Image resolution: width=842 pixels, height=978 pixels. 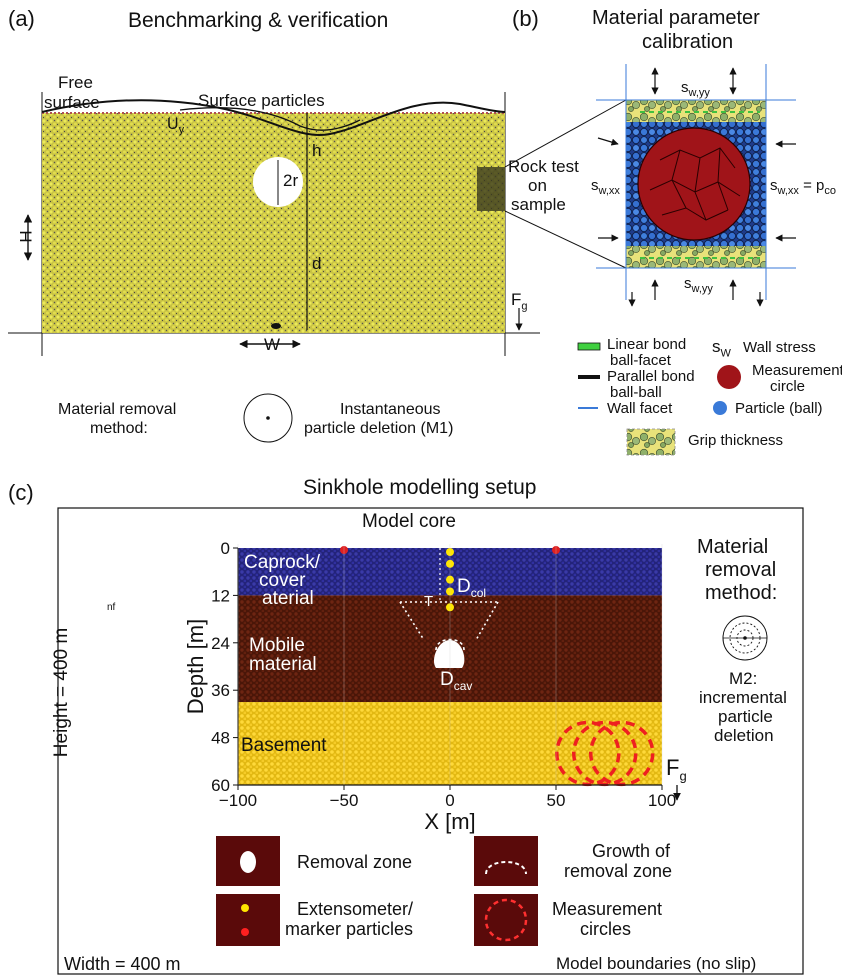 What do you see at coordinates (449, 654) in the screenshot?
I see `removal-zone-shape` at bounding box center [449, 654].